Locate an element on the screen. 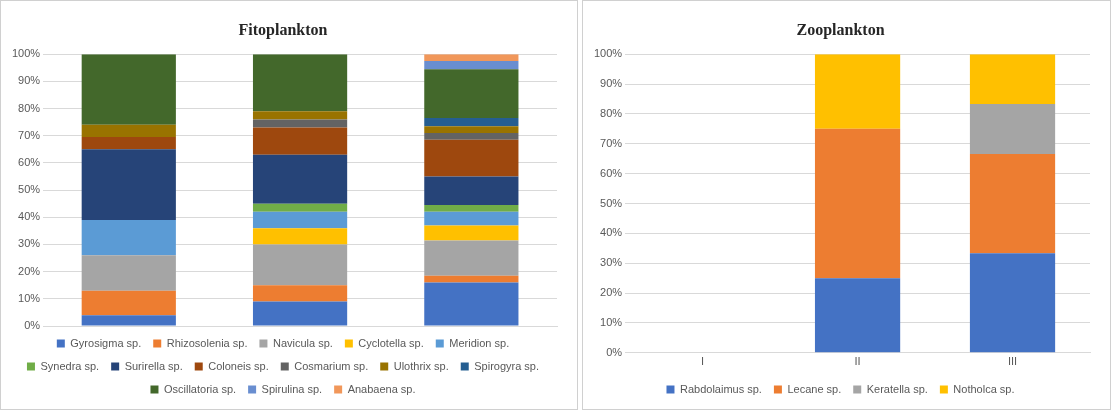 The width and height of the screenshot is (1113, 412). legend-label: Rabdolaimus sp. is located at coordinates (720, 388).